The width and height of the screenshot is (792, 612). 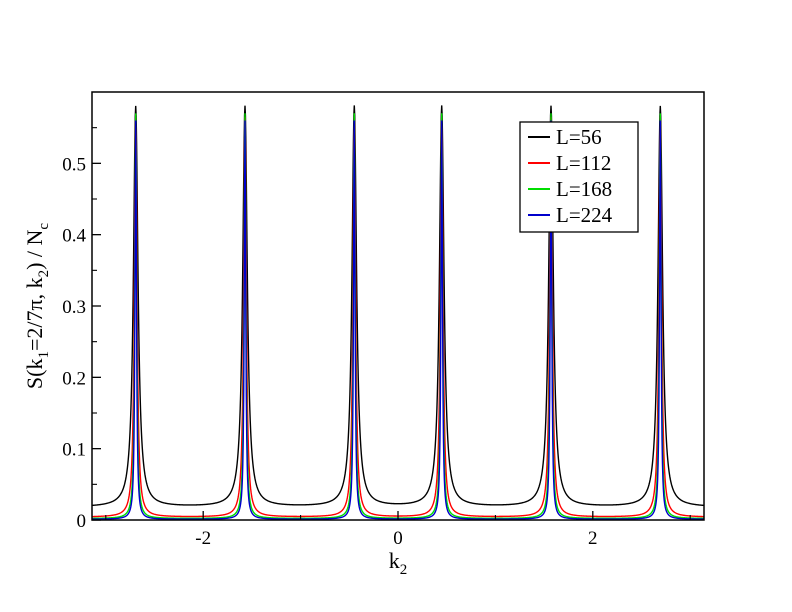 What do you see at coordinates (593, 538) in the screenshot?
I see `x-tick-label: 2` at bounding box center [593, 538].